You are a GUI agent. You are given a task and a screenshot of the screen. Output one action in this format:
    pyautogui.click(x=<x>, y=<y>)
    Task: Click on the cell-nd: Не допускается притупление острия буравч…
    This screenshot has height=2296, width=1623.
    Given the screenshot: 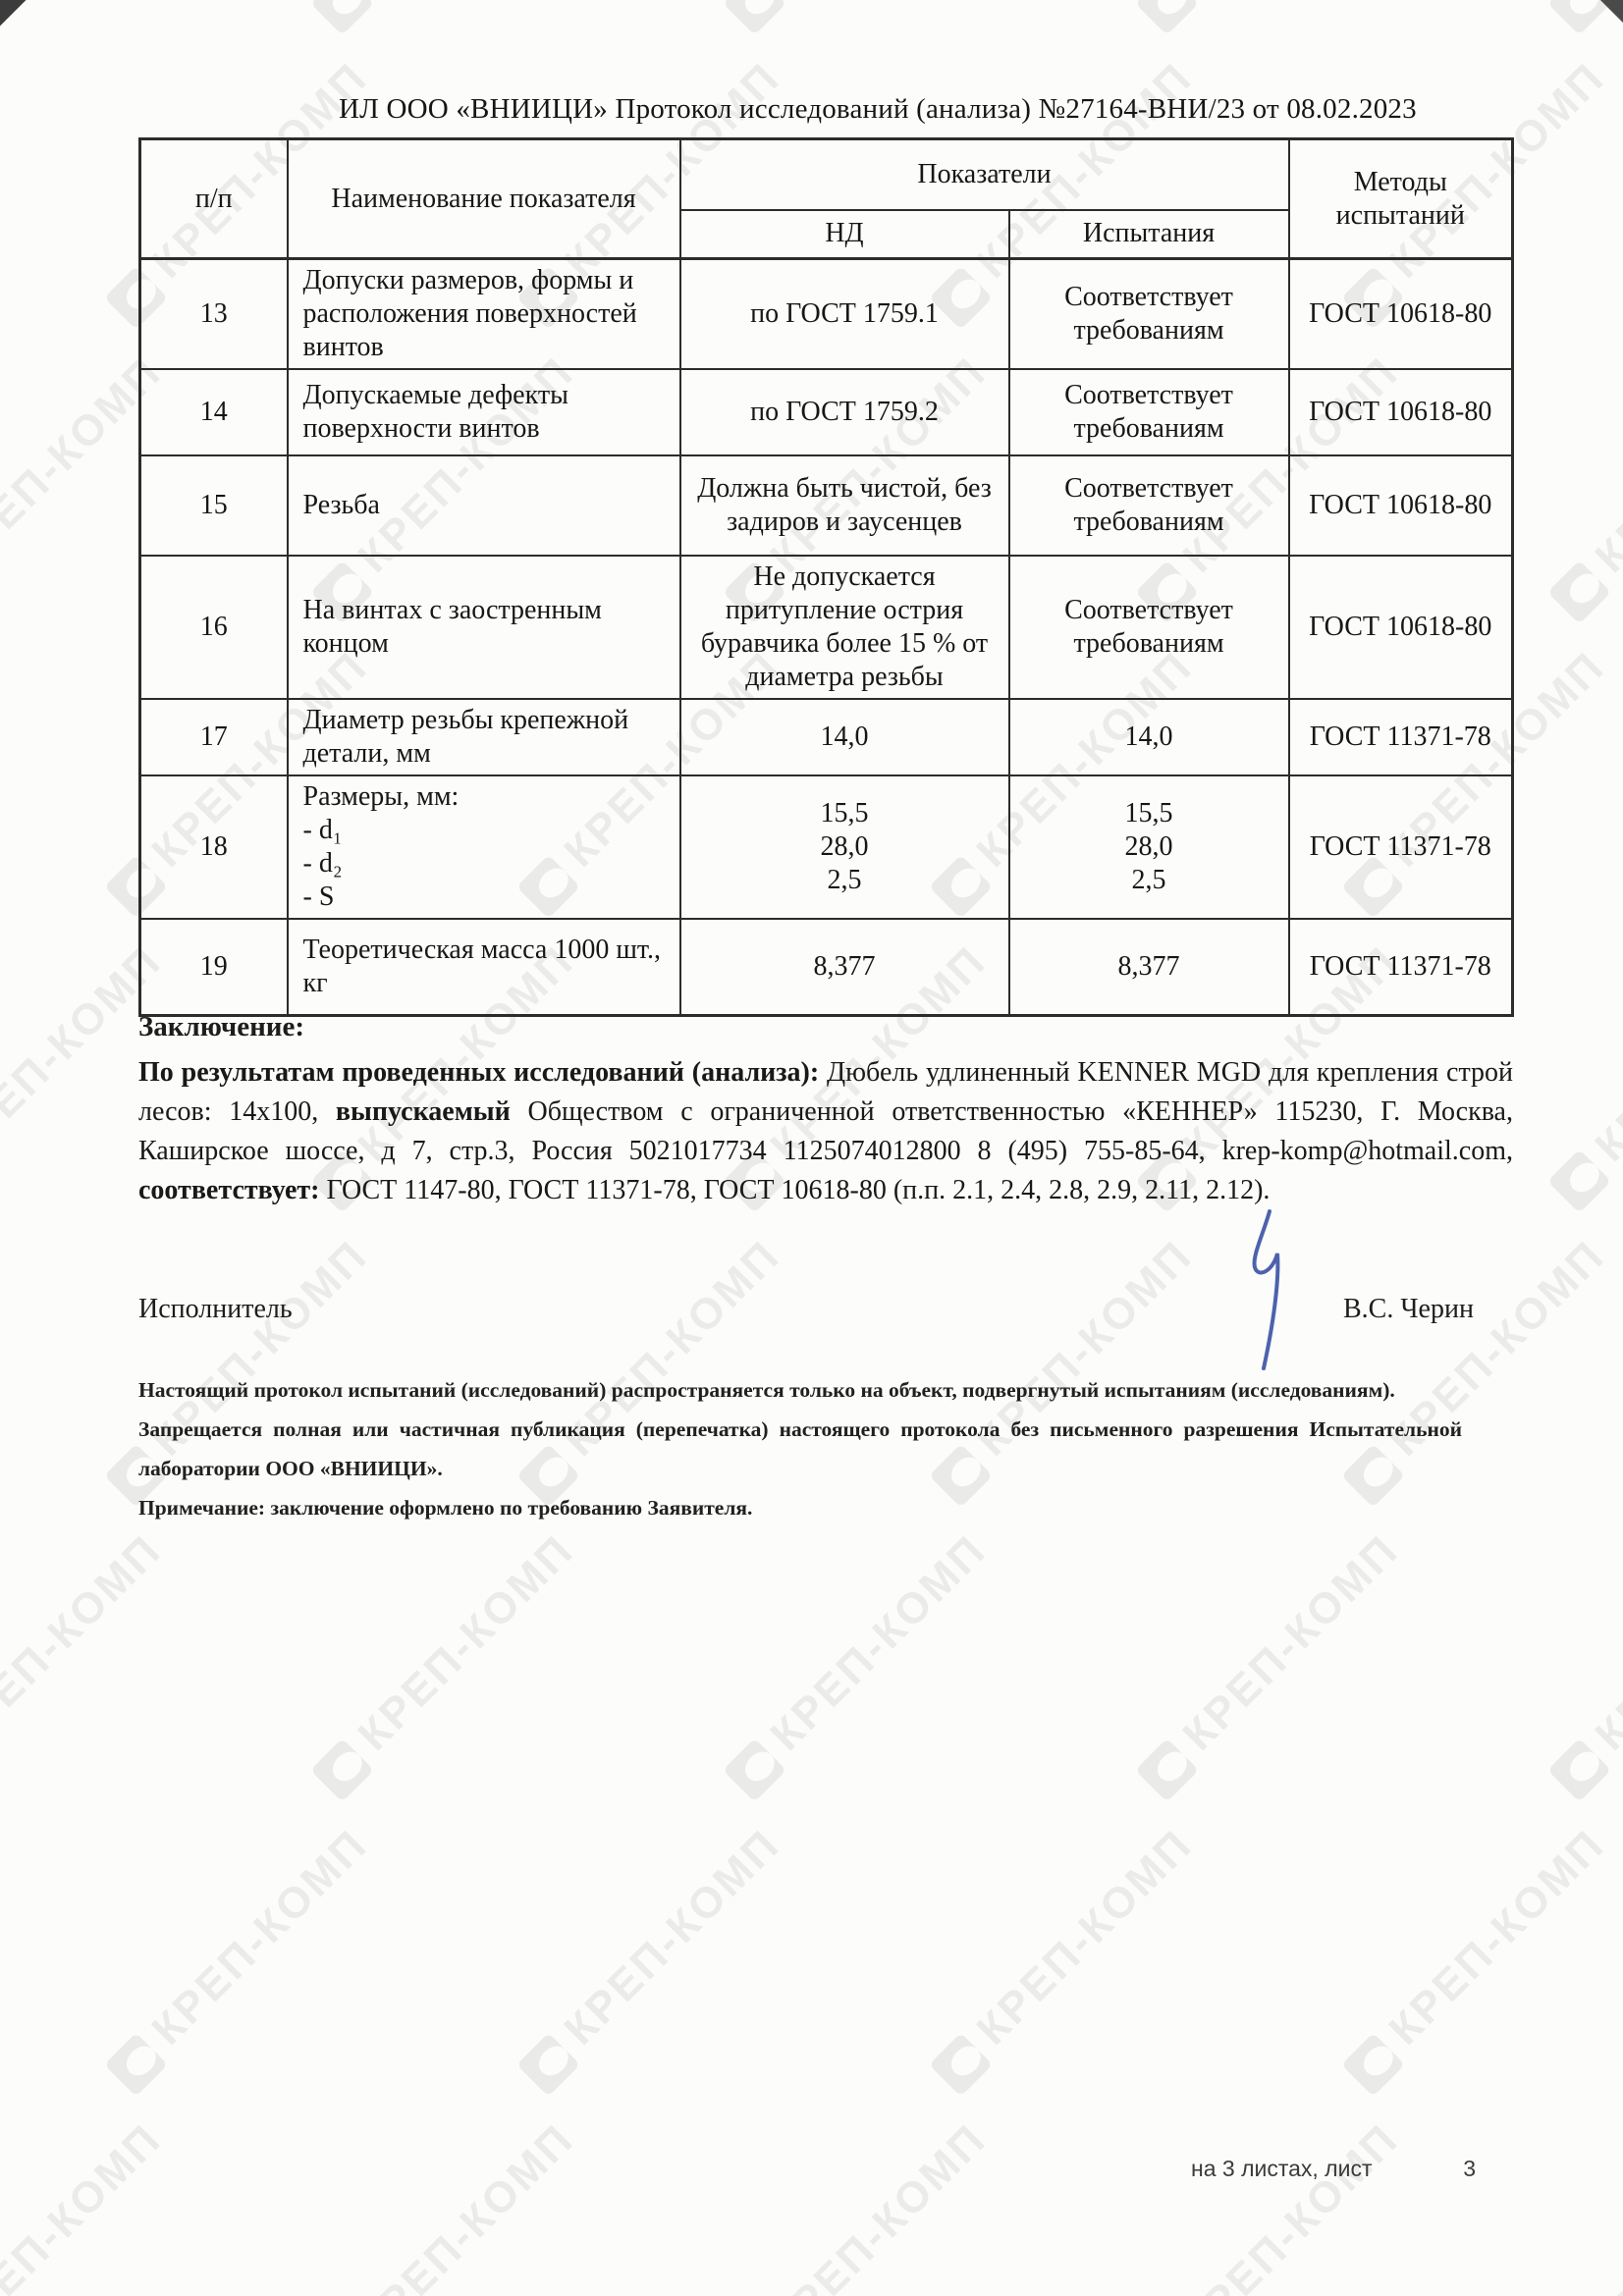 What is the action you would take?
    pyautogui.click(x=844, y=627)
    